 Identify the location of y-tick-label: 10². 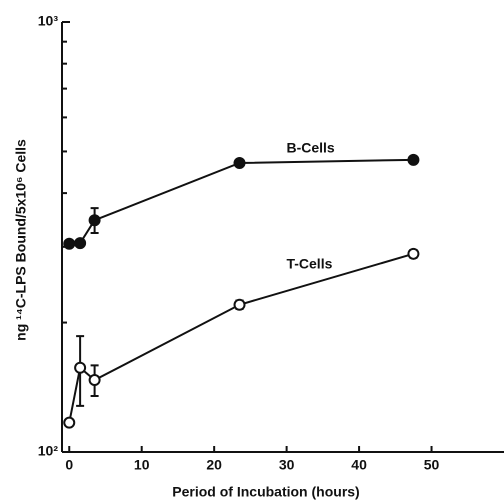
(48, 451).